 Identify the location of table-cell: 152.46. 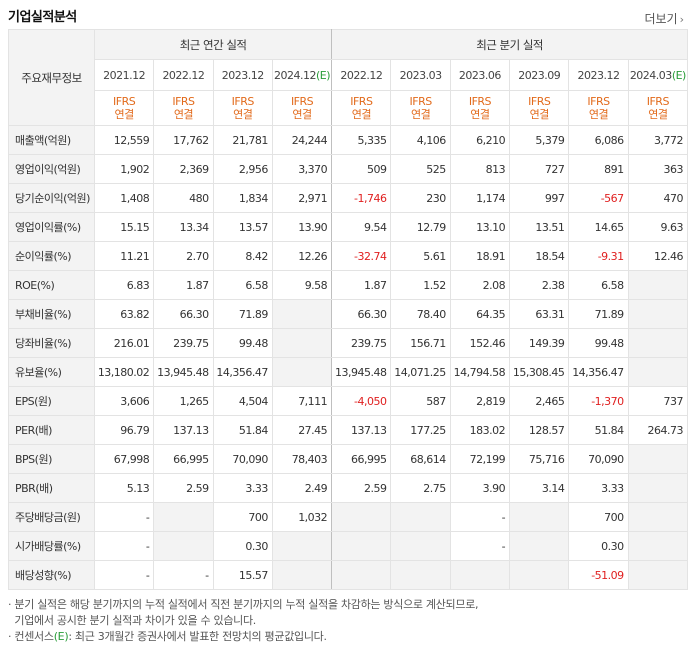
(480, 343).